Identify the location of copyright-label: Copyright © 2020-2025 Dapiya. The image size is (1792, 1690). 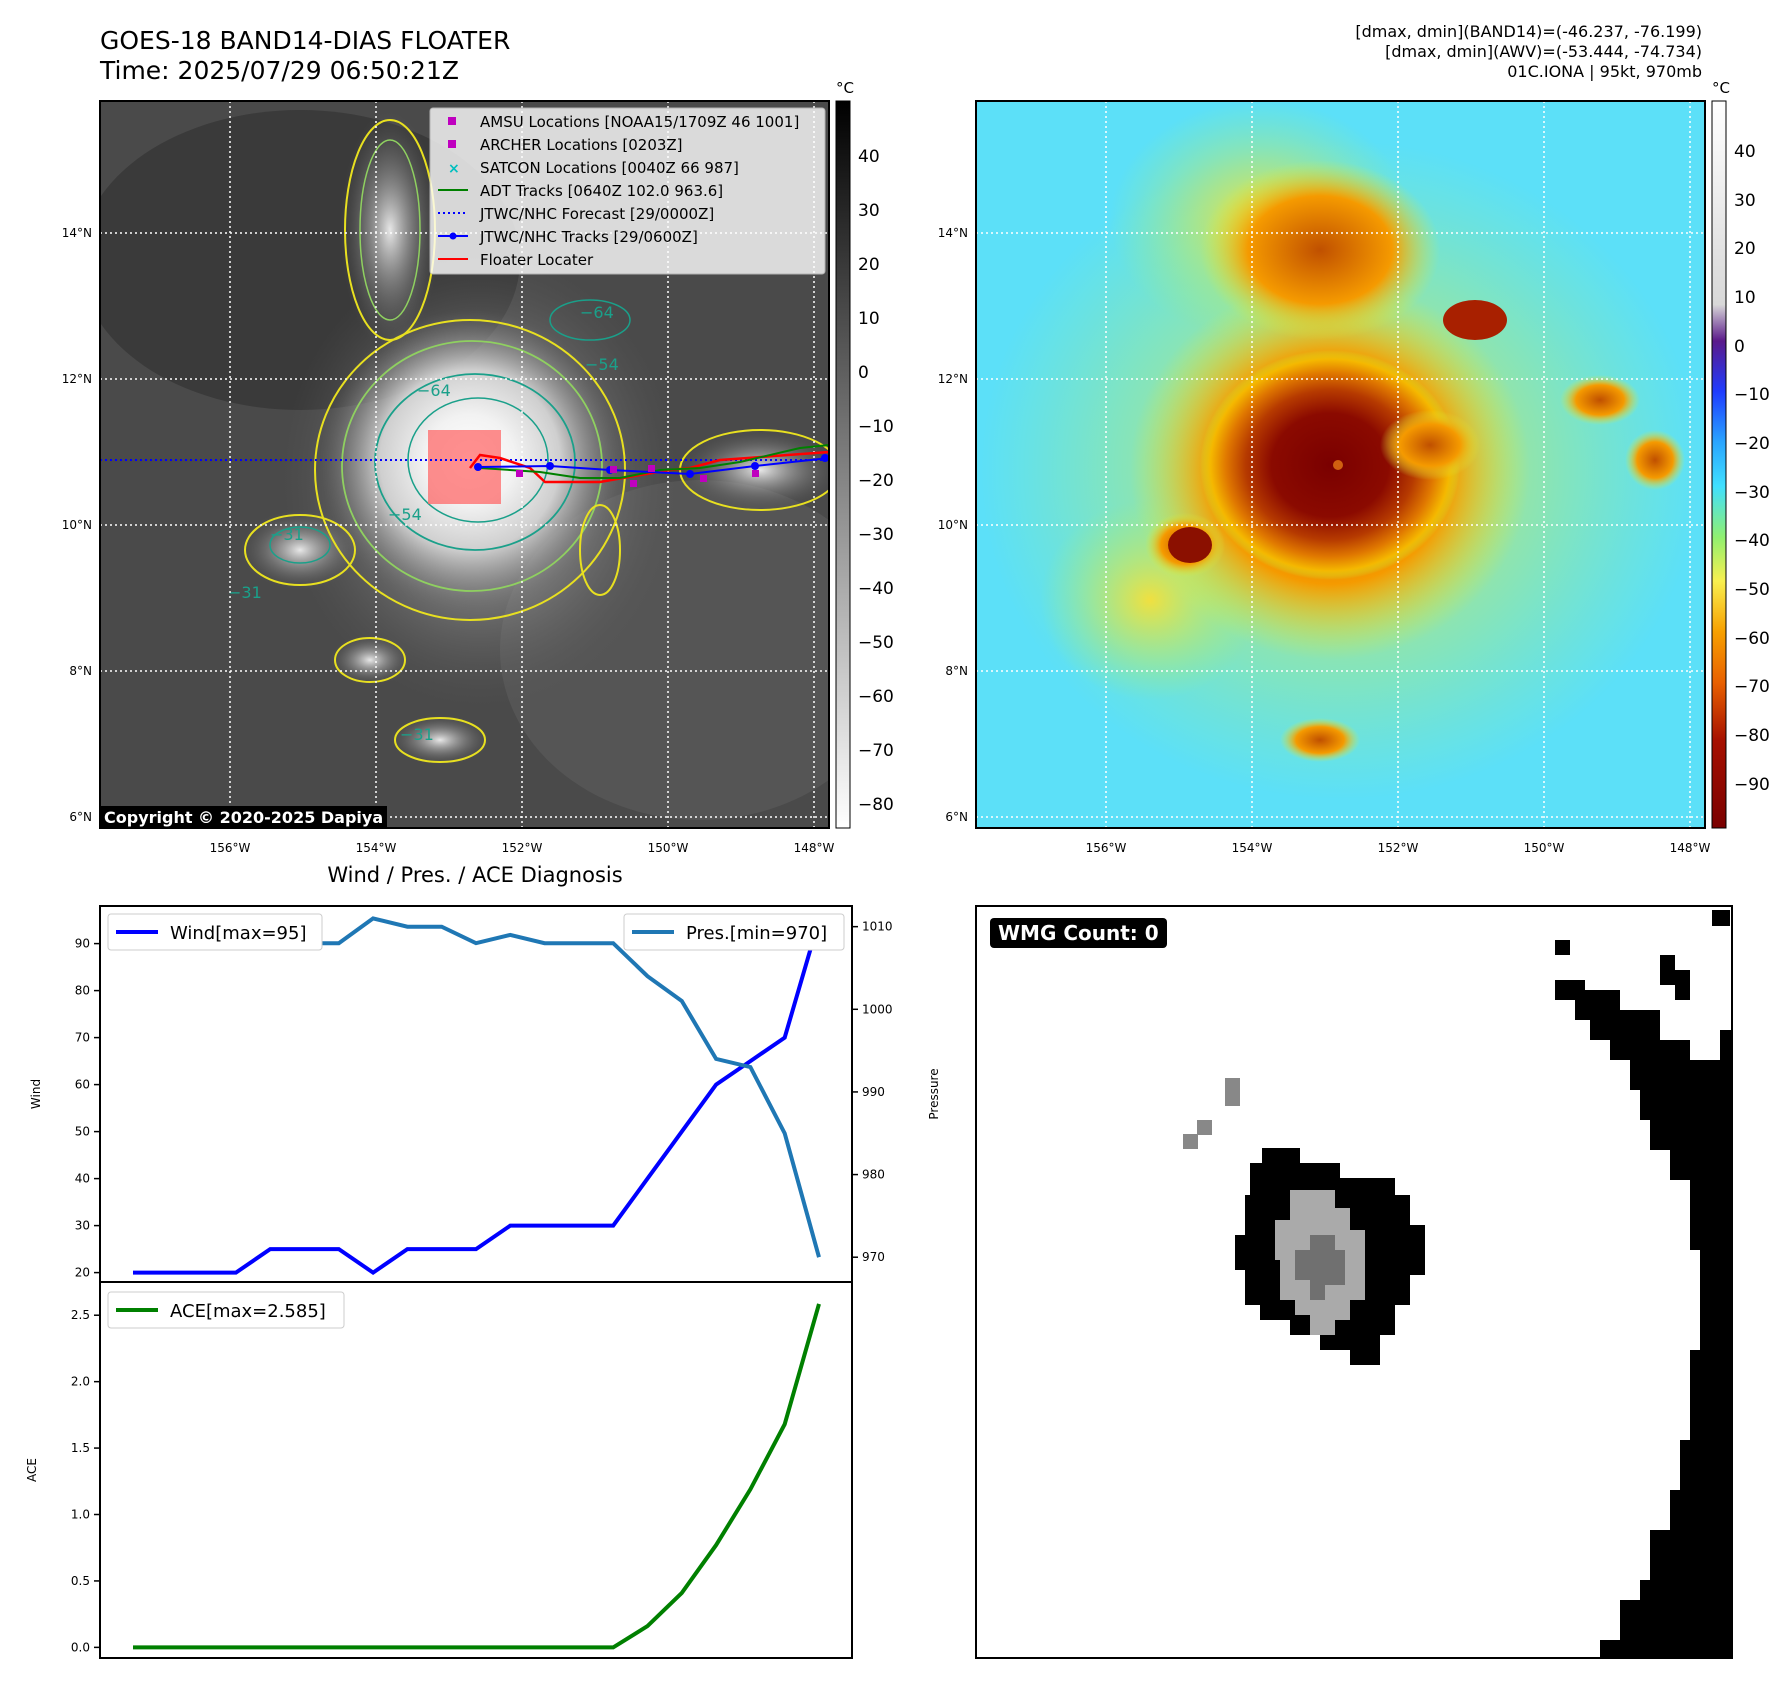
(244, 817).